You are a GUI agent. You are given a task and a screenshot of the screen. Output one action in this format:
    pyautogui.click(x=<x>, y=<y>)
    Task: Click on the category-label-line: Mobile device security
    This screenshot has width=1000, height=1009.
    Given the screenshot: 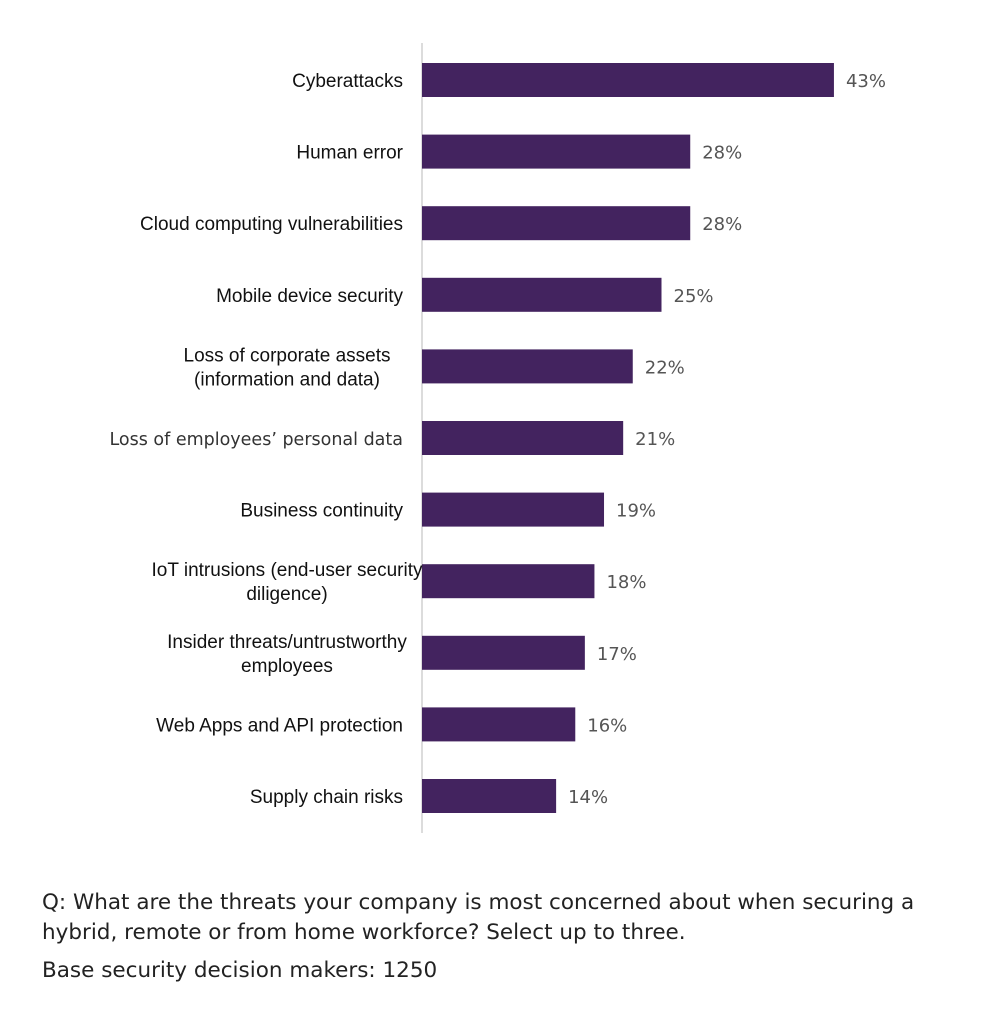 What is the action you would take?
    pyautogui.click(x=309, y=296)
    